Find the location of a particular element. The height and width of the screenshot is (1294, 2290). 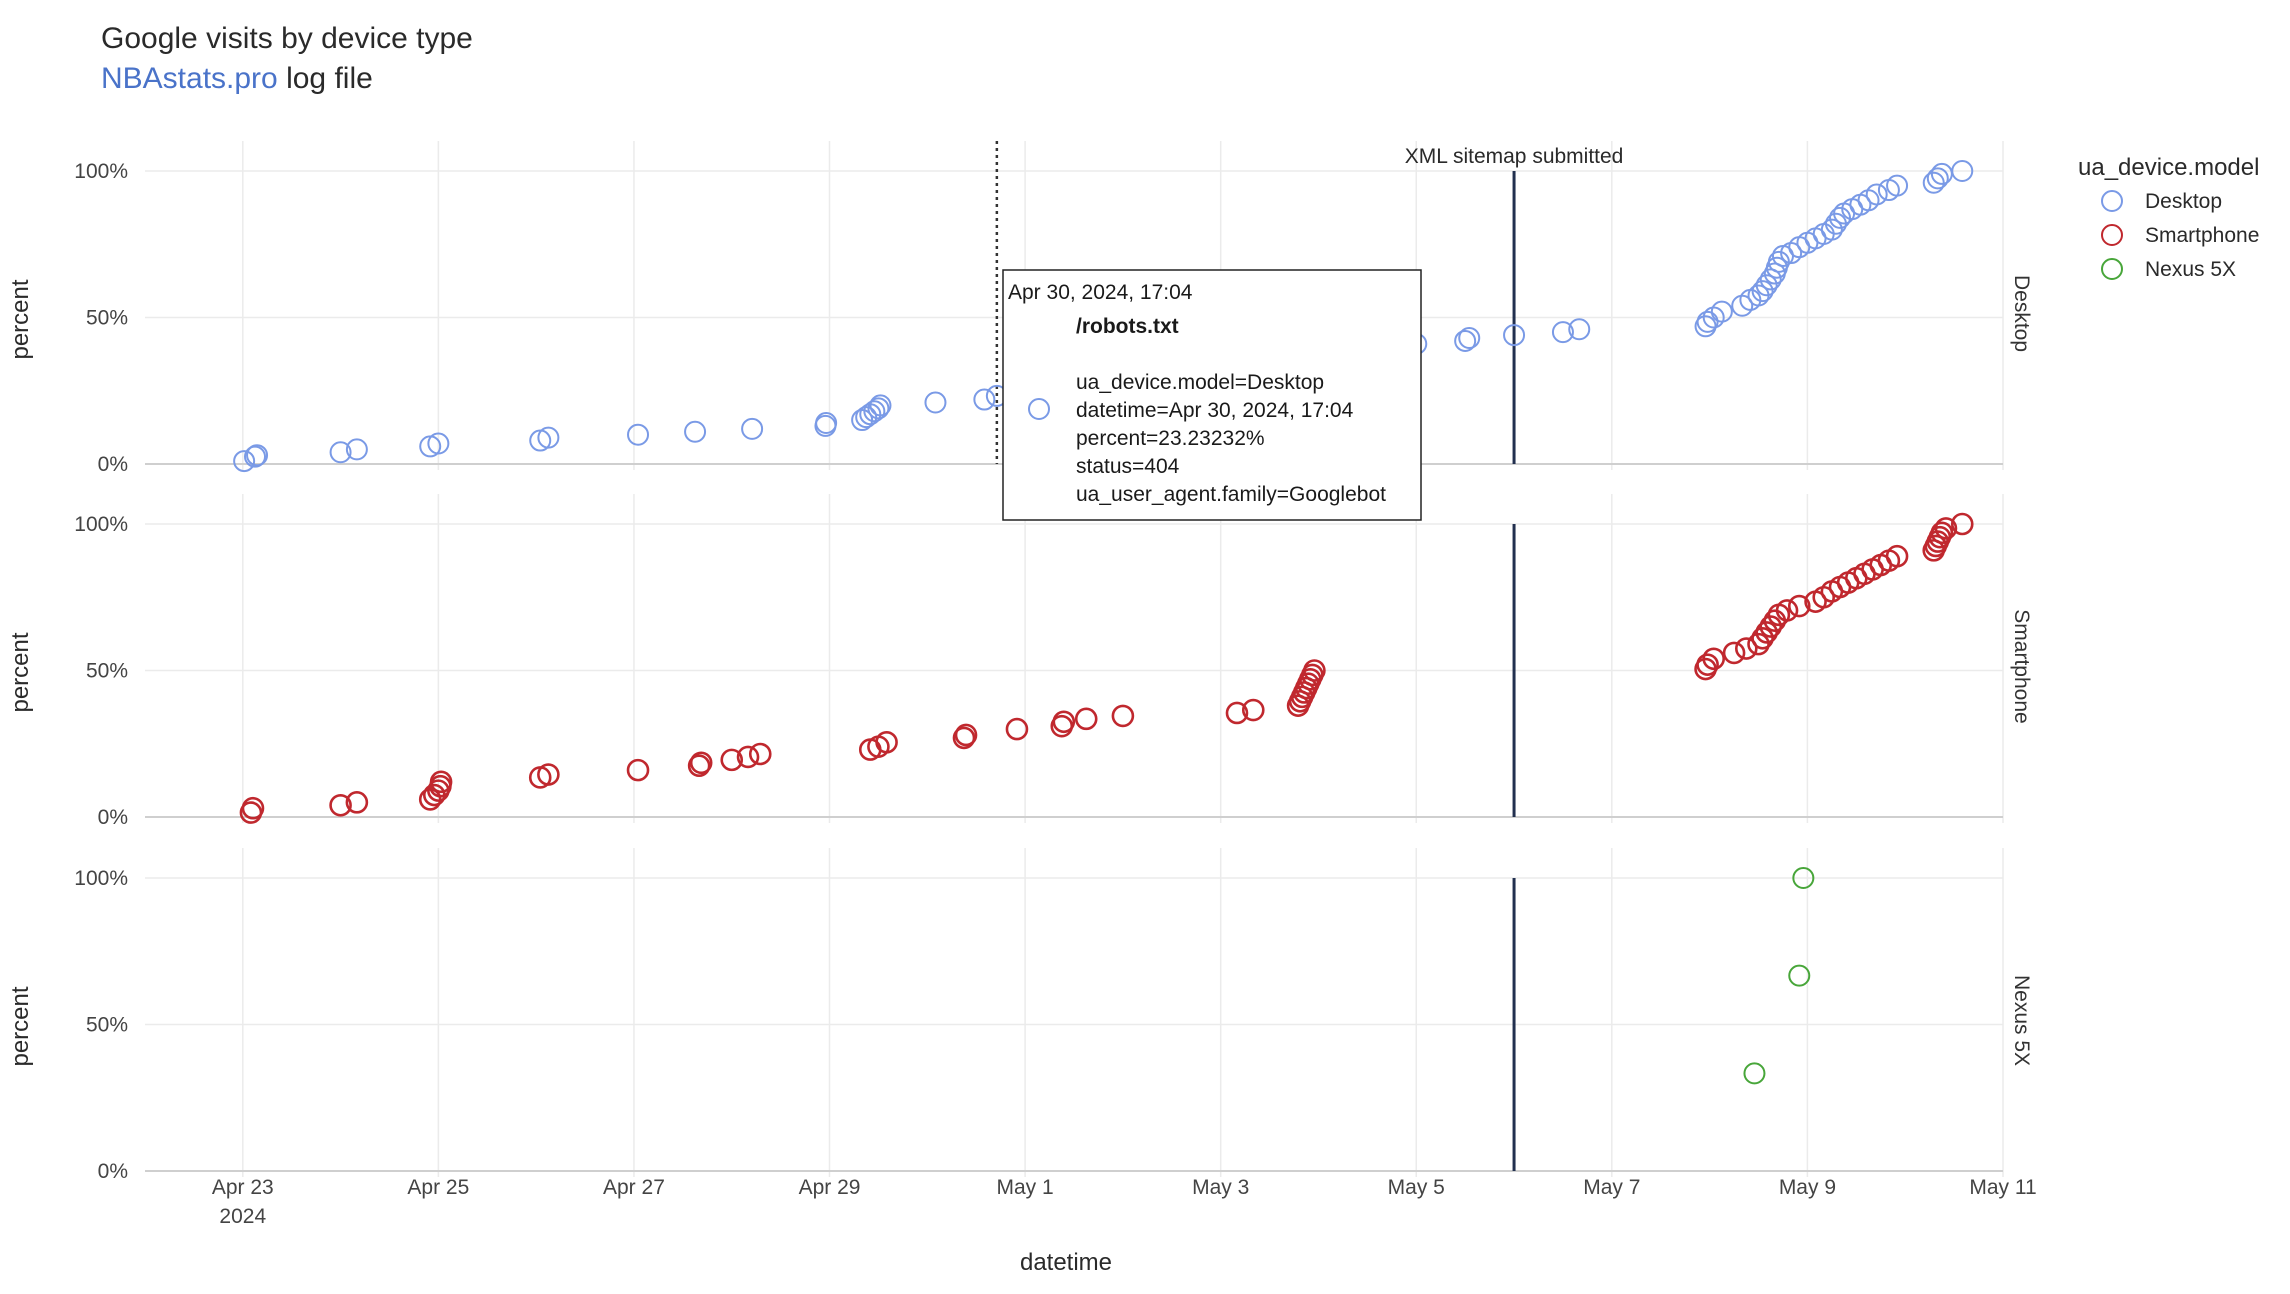

x-tick-label: May 5 is located at coordinates (1416, 1187).